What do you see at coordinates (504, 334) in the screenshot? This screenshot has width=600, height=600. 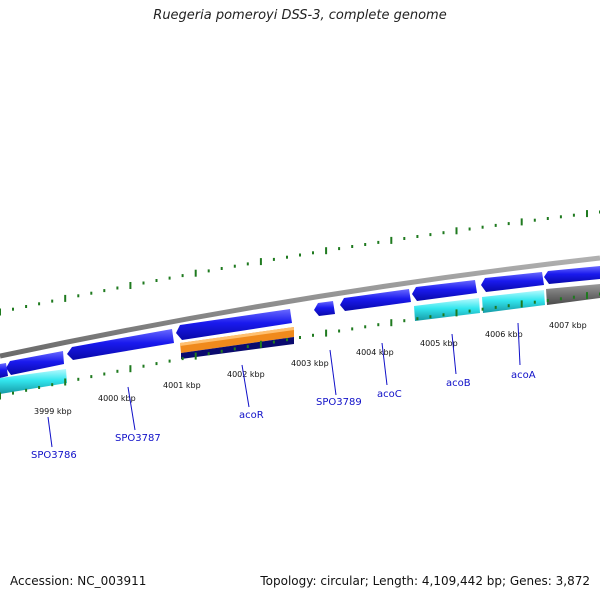 I see `scale-label: 4006 kbp` at bounding box center [504, 334].